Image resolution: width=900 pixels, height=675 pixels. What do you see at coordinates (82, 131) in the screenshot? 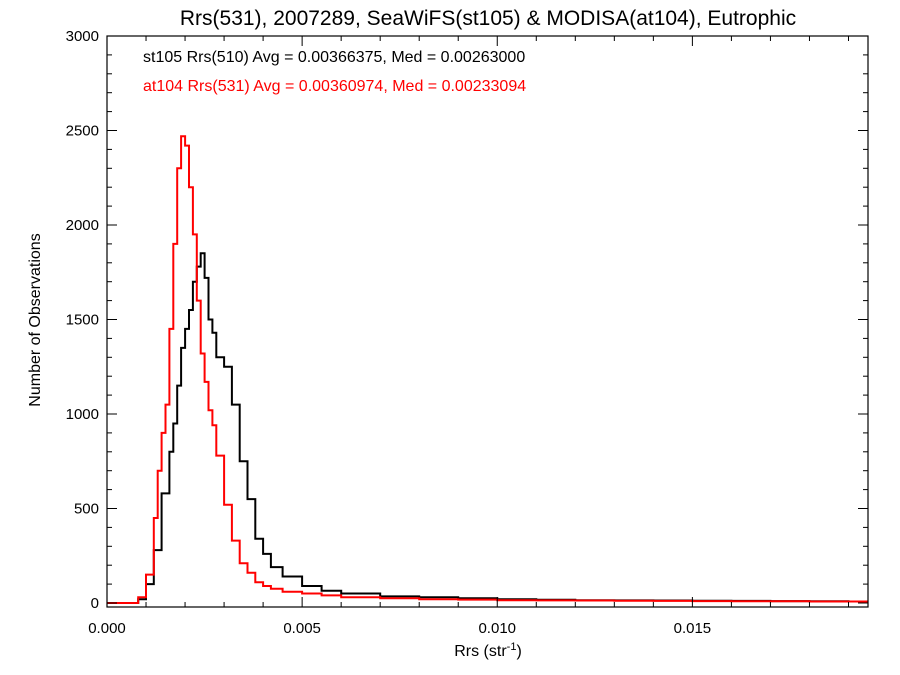
I see `y-tick-label: 2500` at bounding box center [82, 131].